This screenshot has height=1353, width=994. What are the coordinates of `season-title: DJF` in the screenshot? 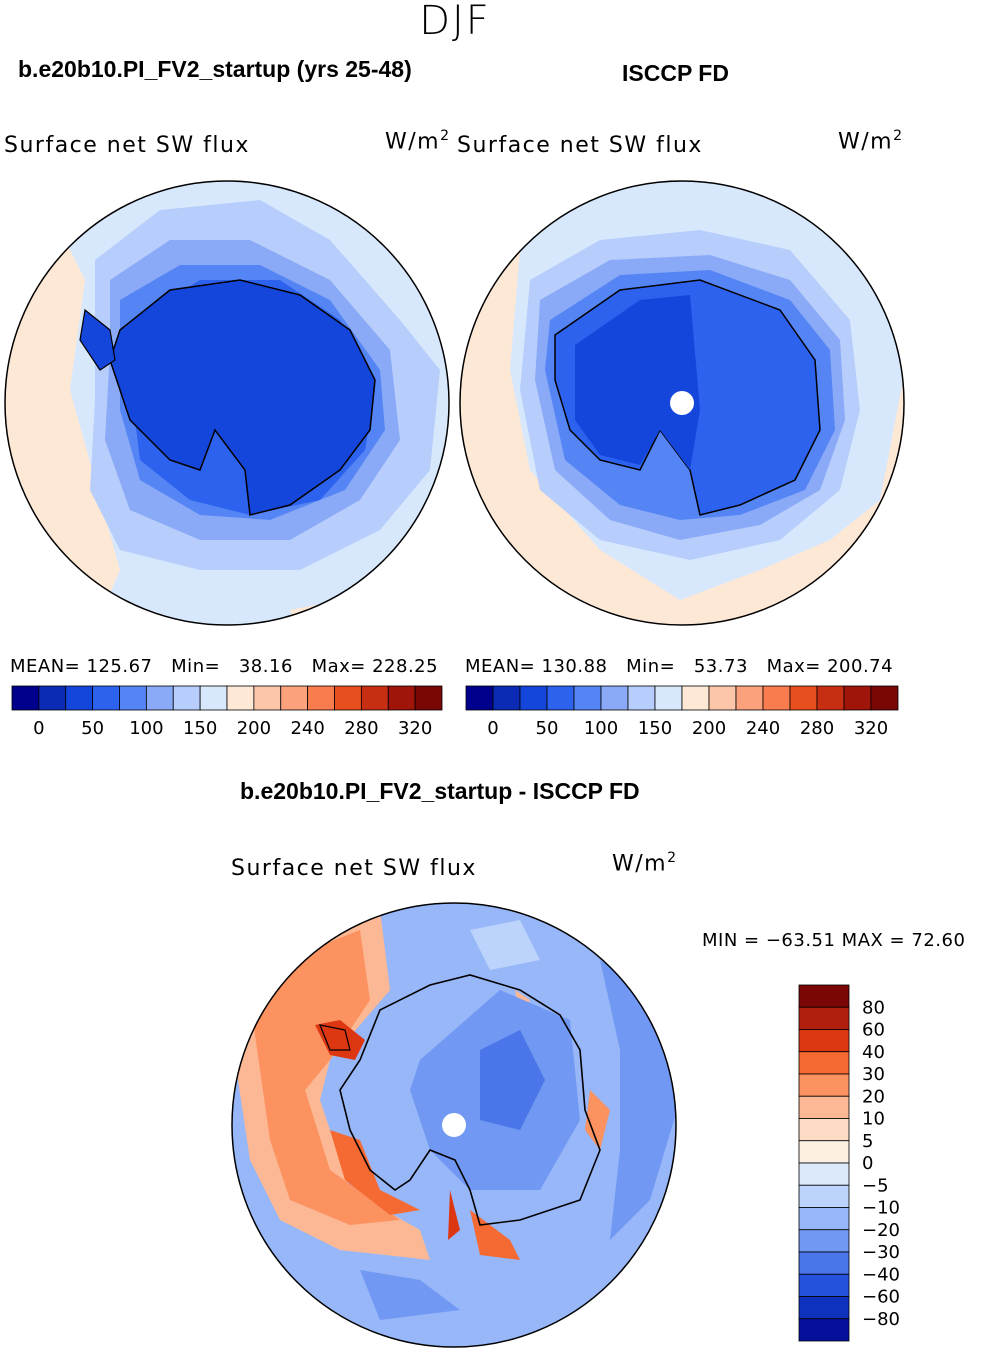 It's located at (455, 22).